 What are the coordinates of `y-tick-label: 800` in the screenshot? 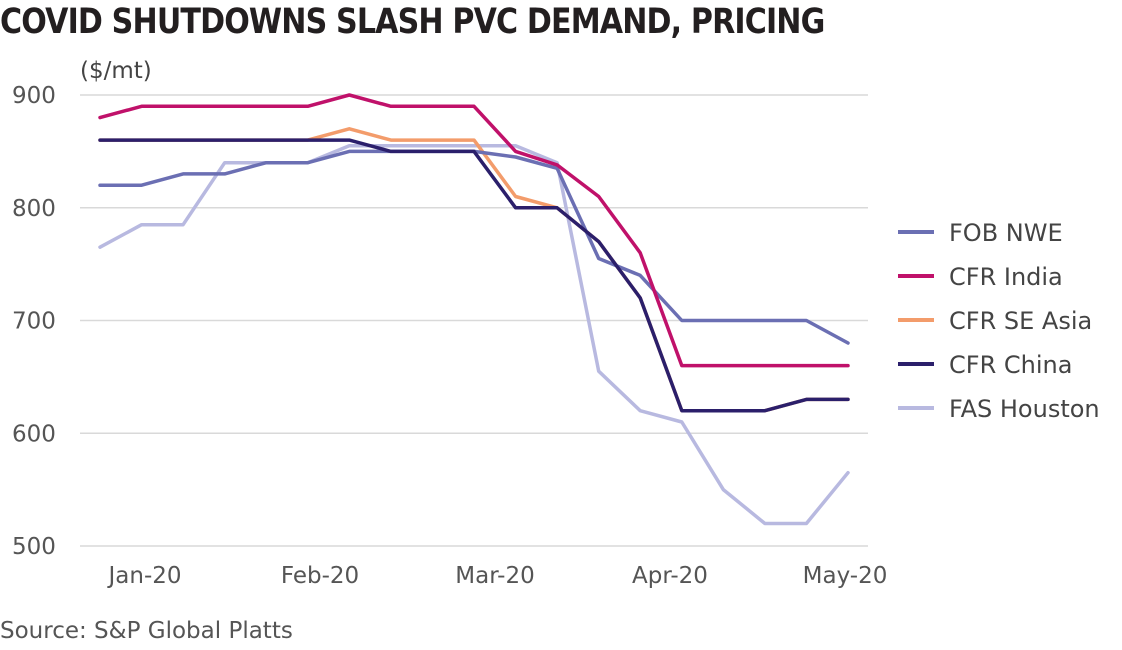 It's located at (34, 209).